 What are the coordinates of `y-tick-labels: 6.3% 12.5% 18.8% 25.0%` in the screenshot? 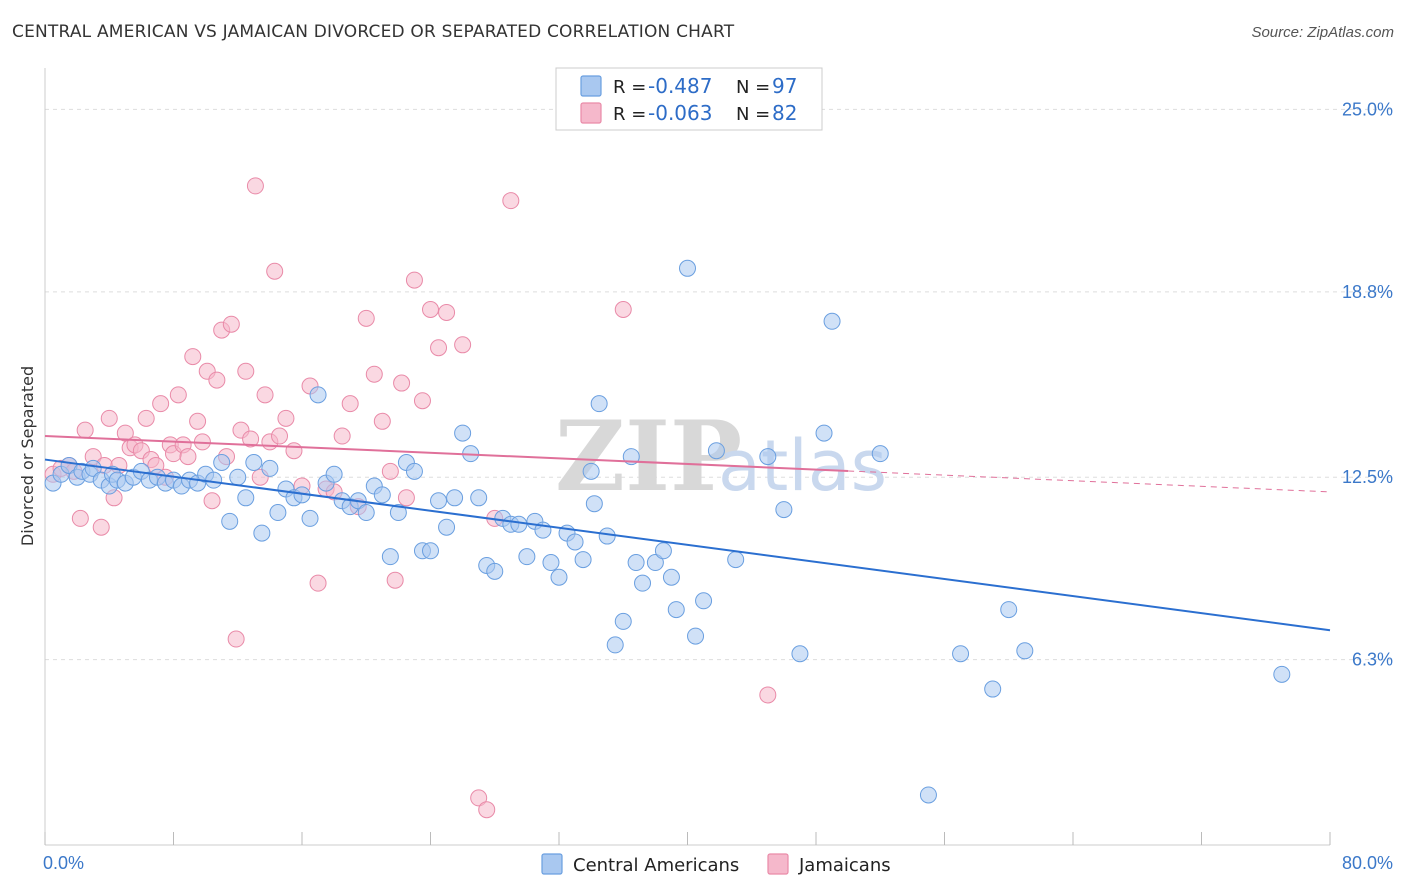 It's located at (1367, 384).